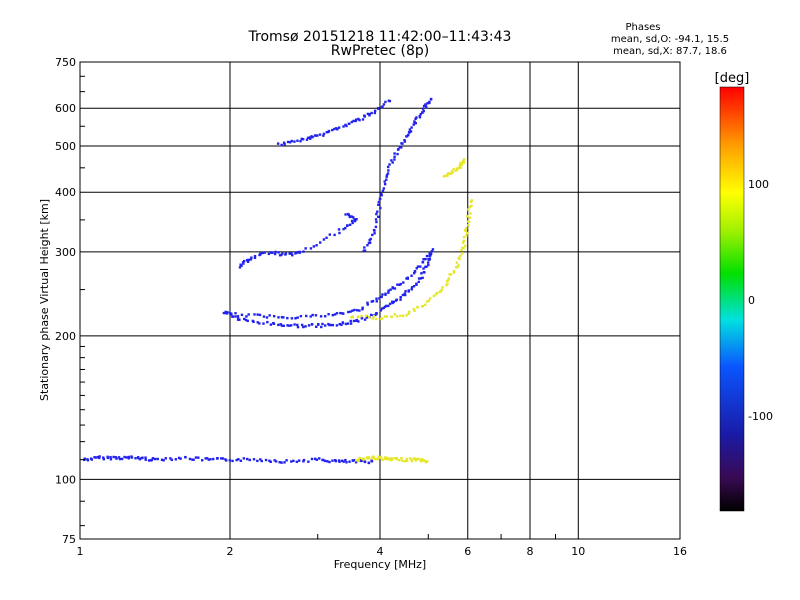 This screenshot has width=800, height=600. What do you see at coordinates (467, 551) in the screenshot?
I see `x-tick-label: 6` at bounding box center [467, 551].